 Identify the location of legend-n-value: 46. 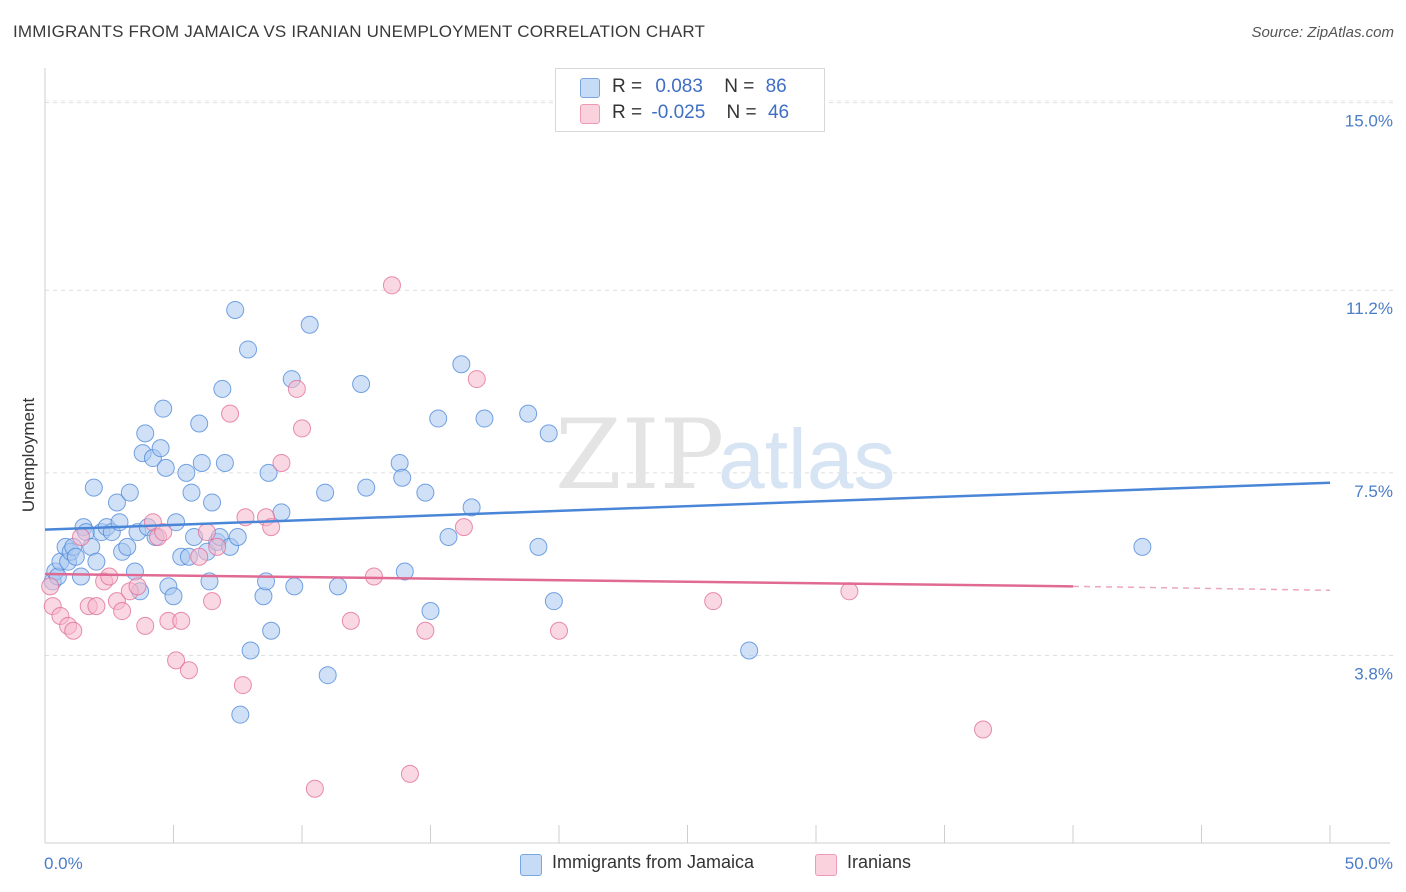
(778, 112).